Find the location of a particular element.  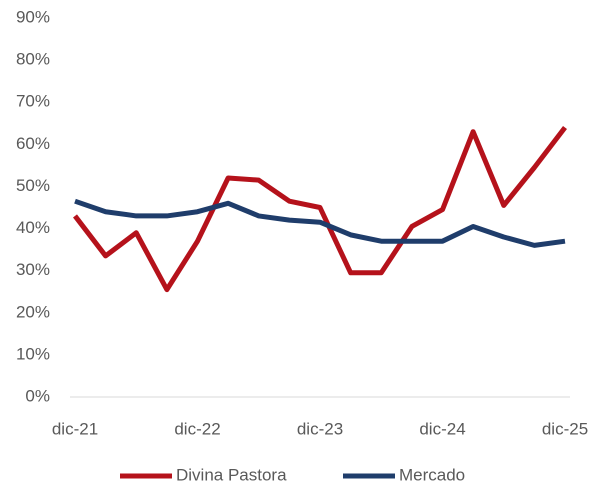

y-tick-label: 30% is located at coordinates (33, 269).